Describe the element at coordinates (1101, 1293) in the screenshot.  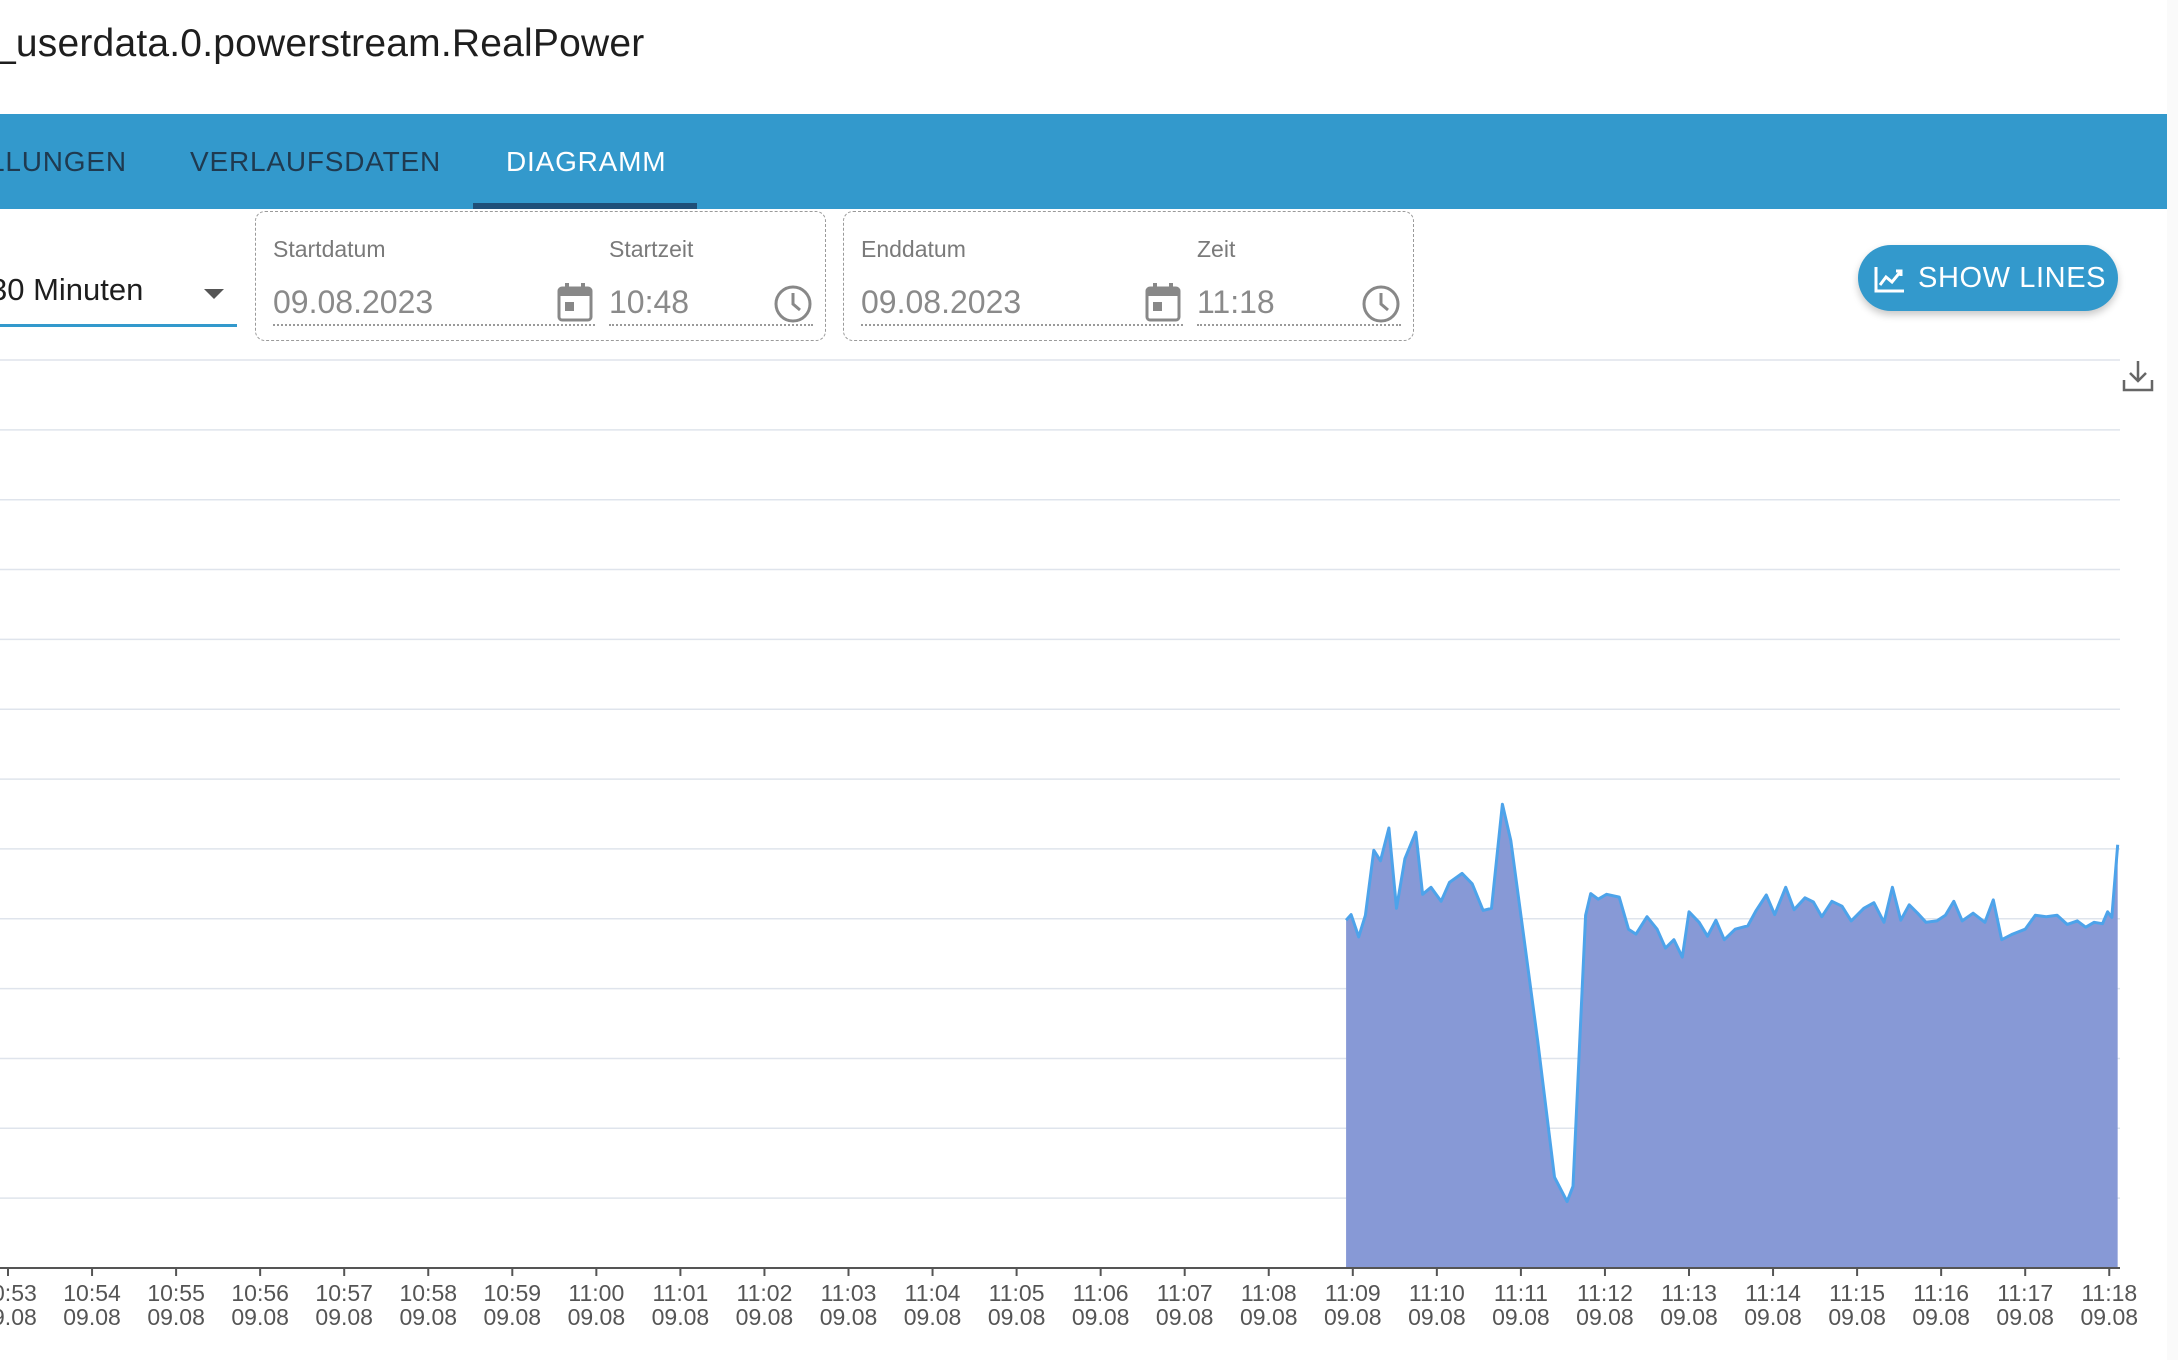
I see `x-tick-label-time: 11:06` at that location.